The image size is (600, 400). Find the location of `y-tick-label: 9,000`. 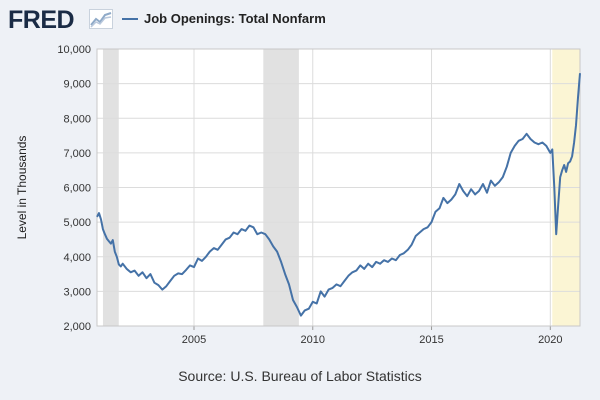

y-tick-label: 9,000 is located at coordinates (77, 85).